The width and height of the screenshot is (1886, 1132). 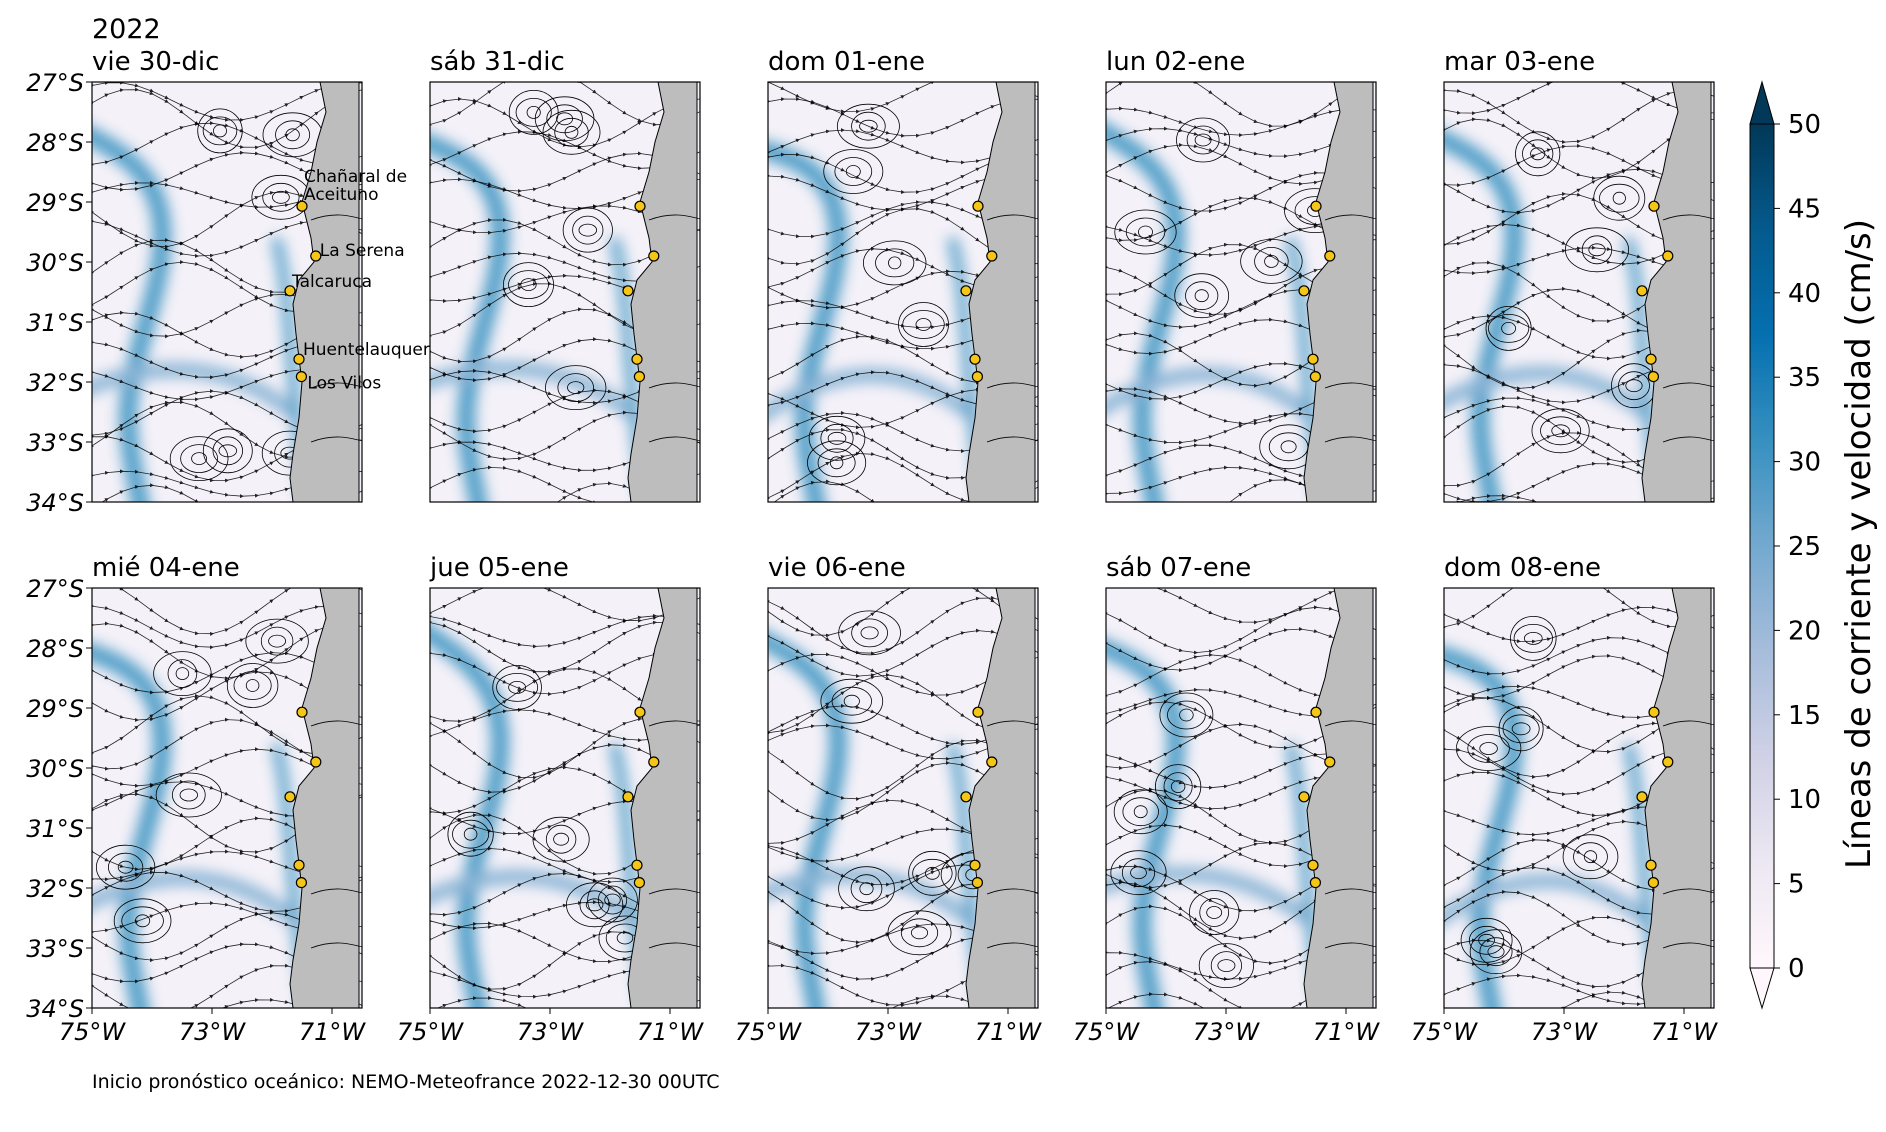 What do you see at coordinates (1762, 102) in the screenshot?
I see `colorbar-top-arrow` at bounding box center [1762, 102].